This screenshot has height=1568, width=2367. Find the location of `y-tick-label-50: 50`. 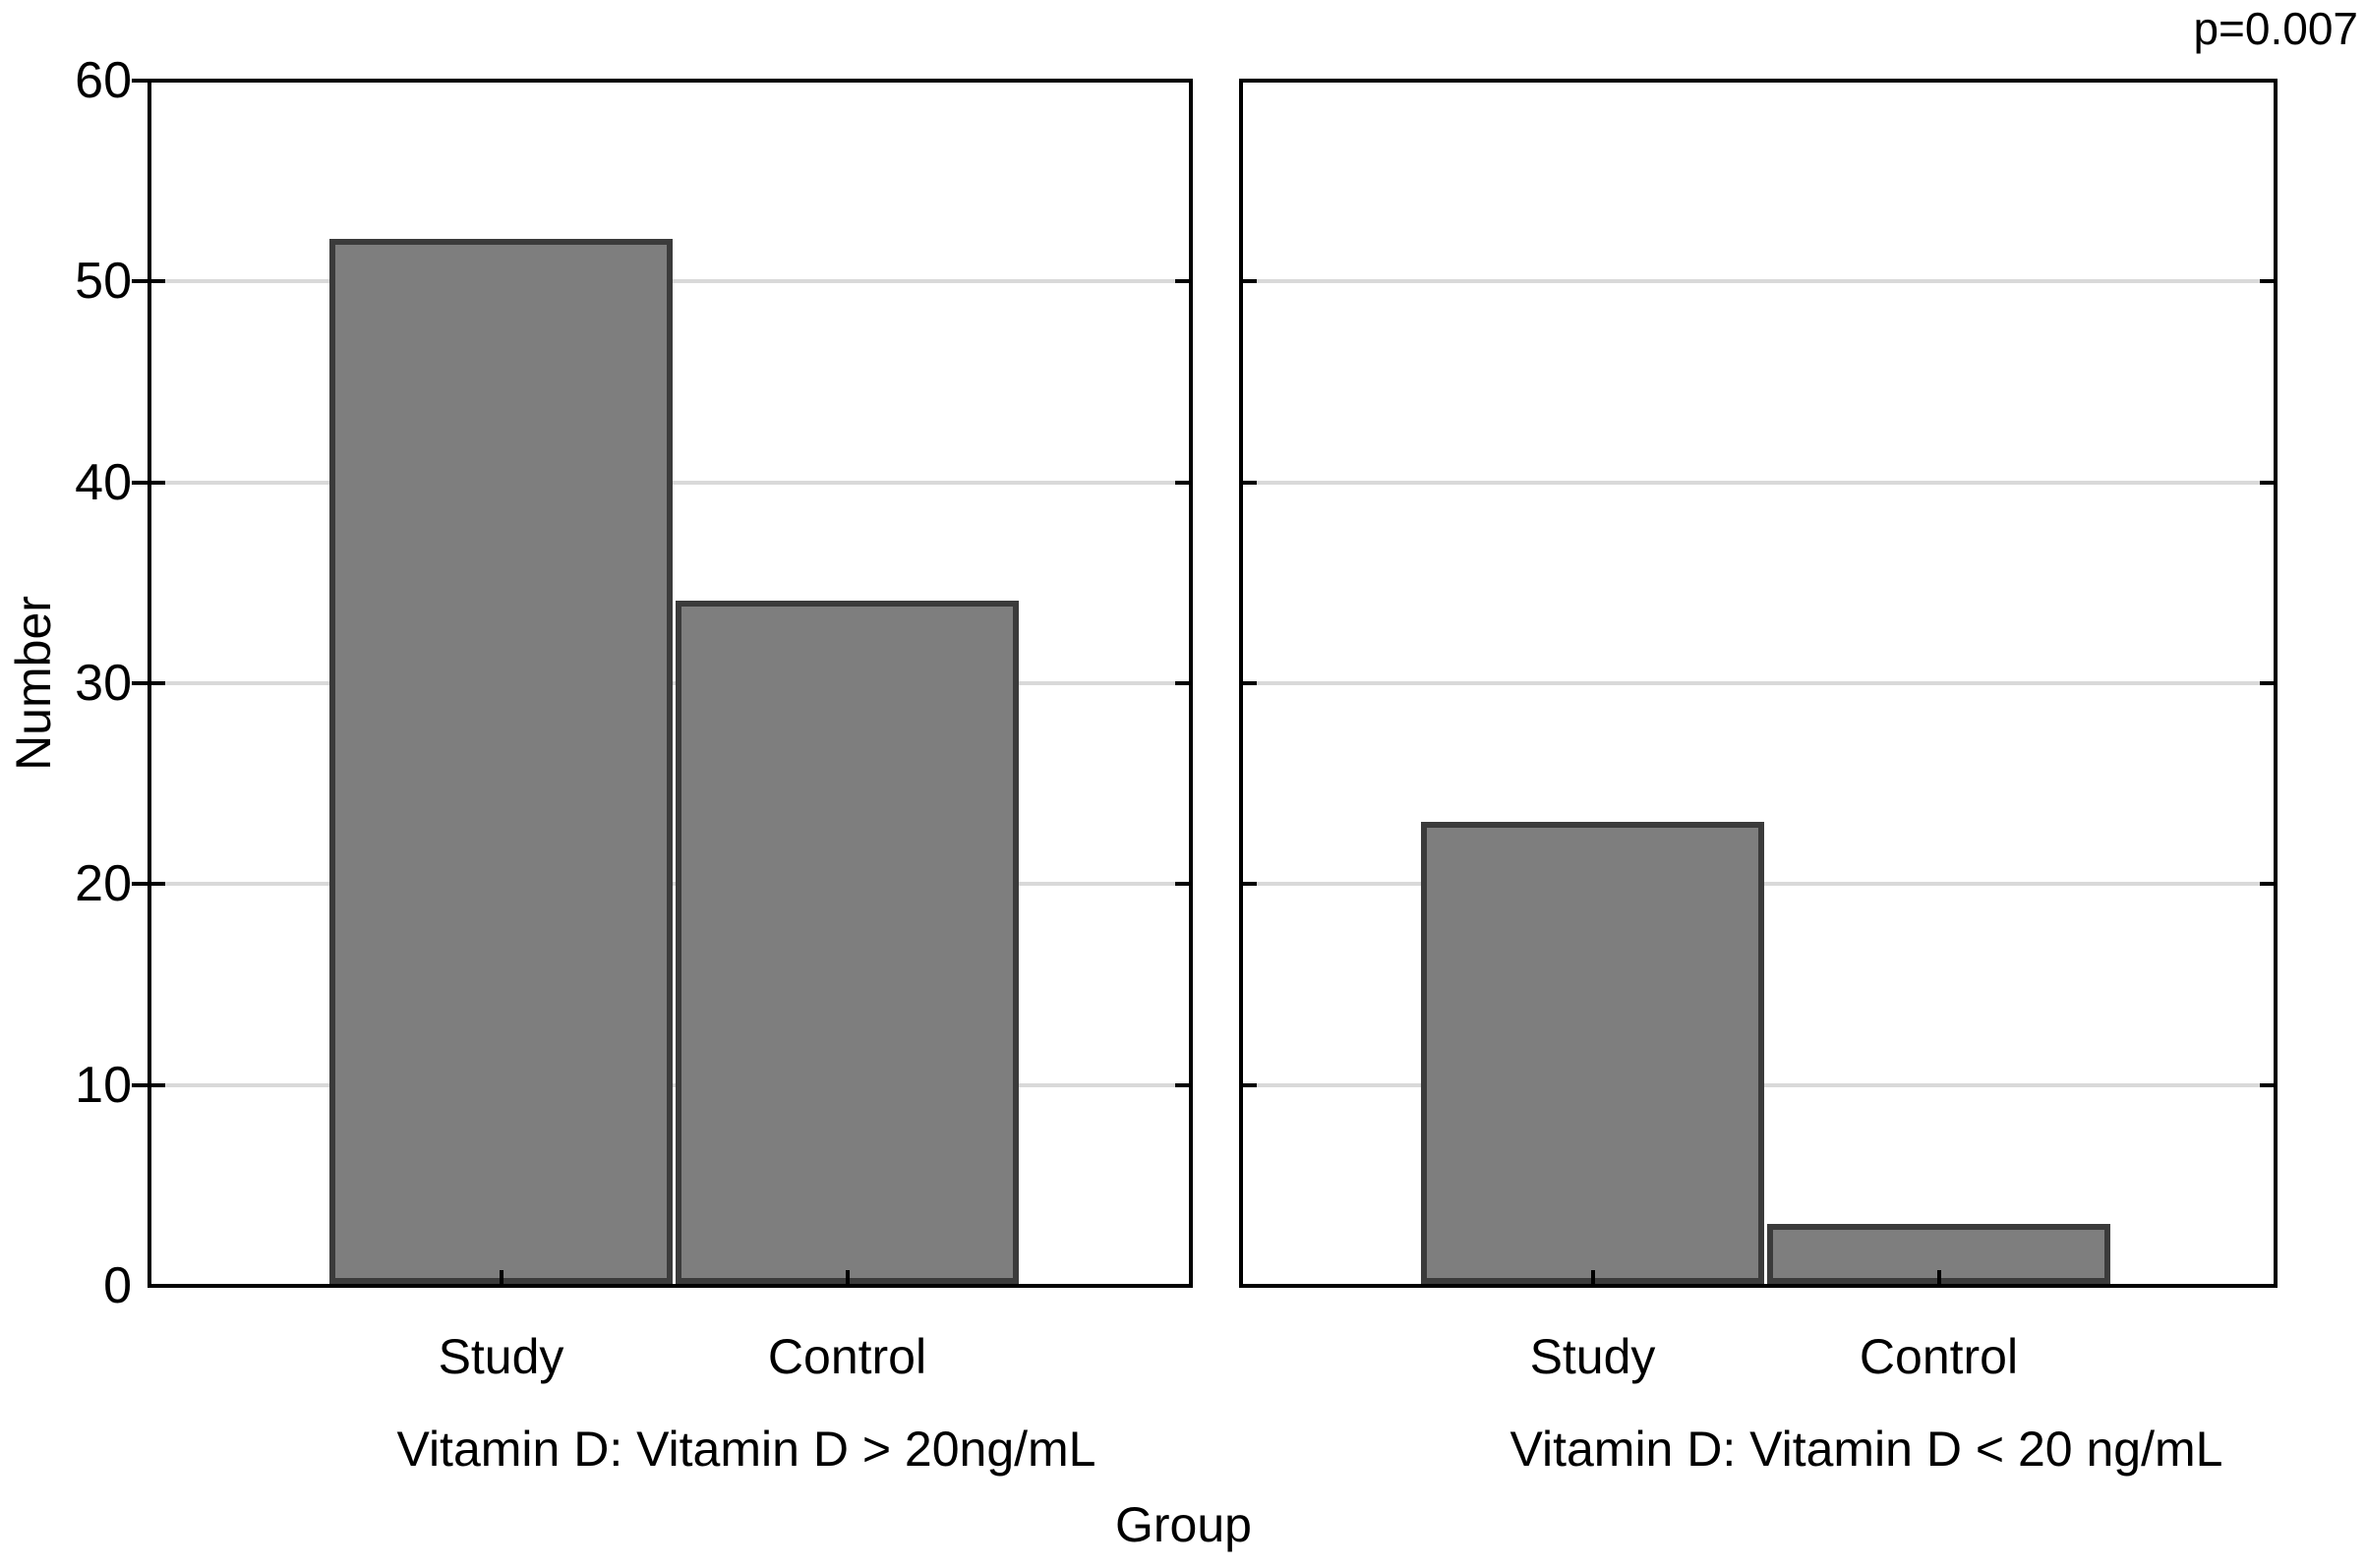

y-tick-label-50: 50 is located at coordinates (103, 282).